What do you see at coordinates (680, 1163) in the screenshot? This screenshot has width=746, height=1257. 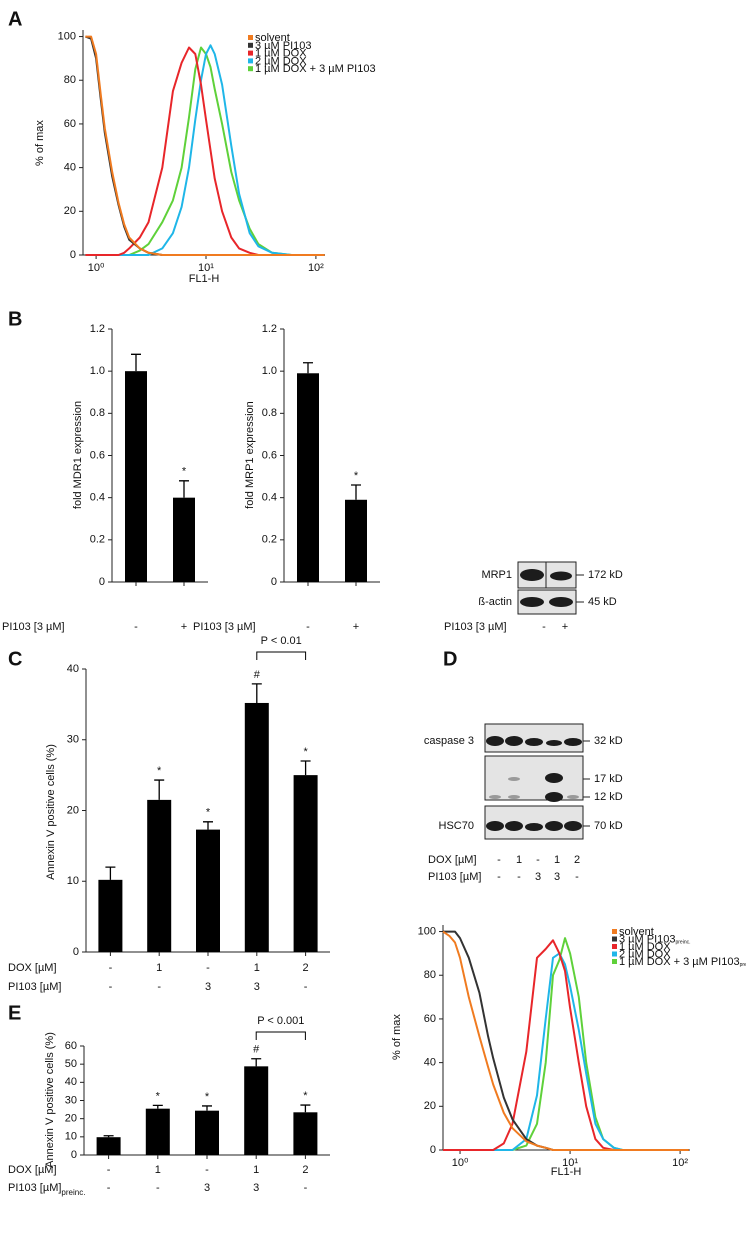 I see `x-tick-label: 10²` at bounding box center [680, 1163].